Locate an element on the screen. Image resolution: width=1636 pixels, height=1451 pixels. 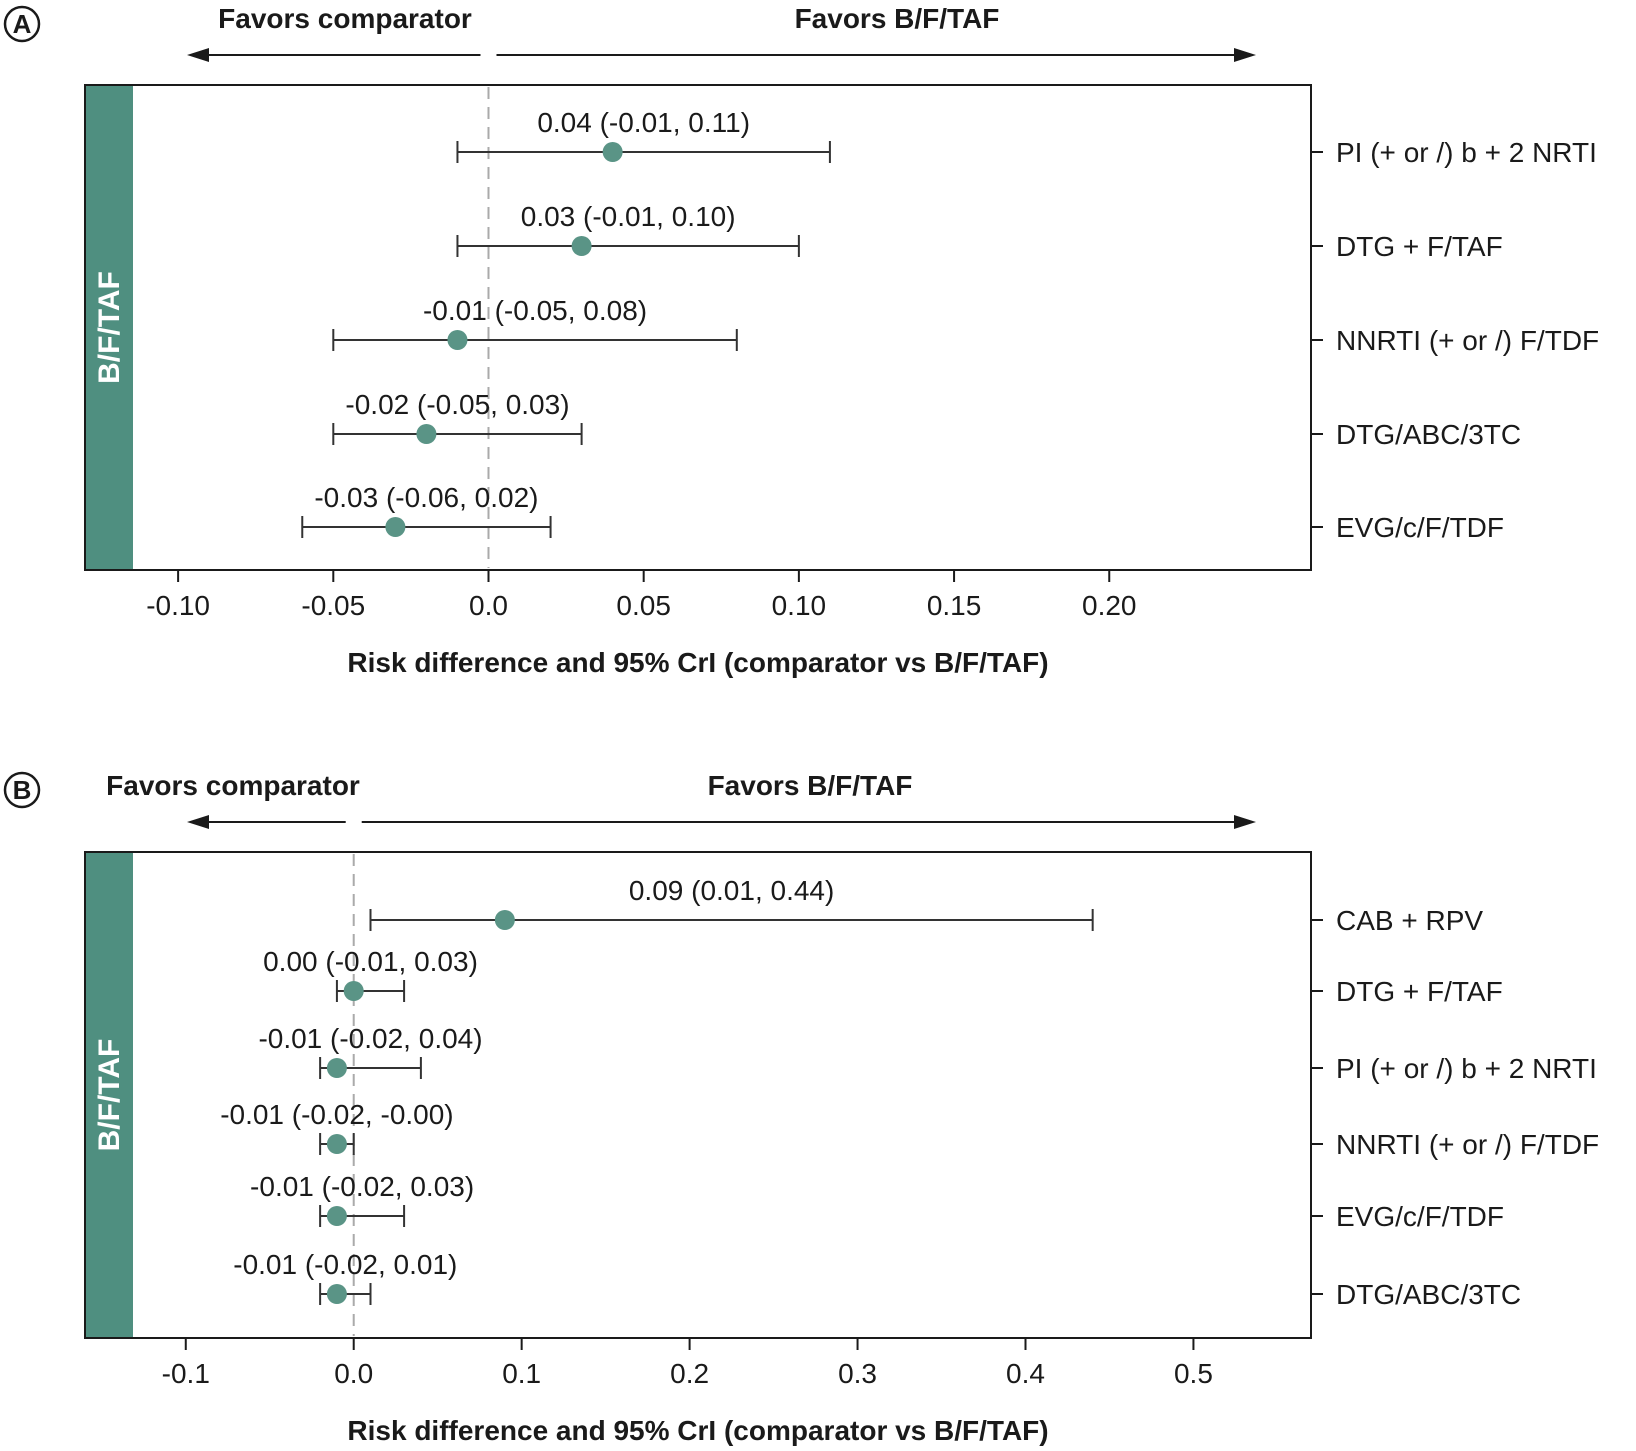
panel-letter: A is located at coordinates (22, 24).